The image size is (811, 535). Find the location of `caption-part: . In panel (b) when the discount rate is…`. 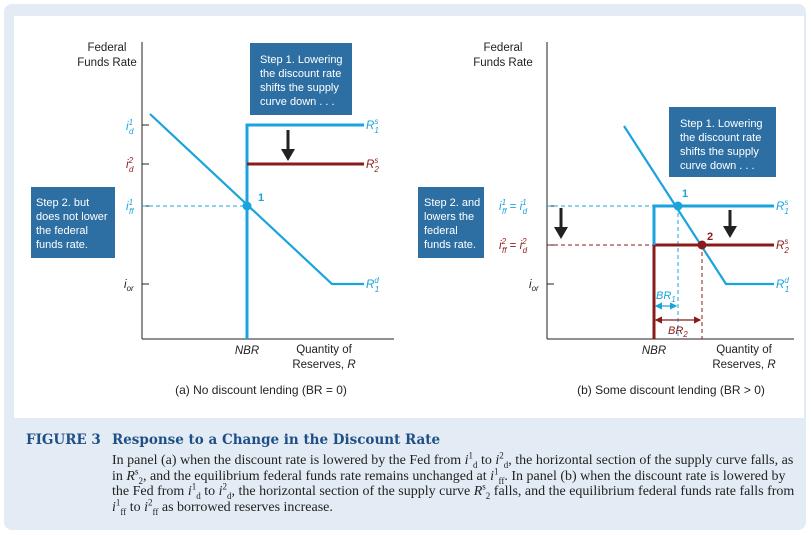

caption-part: . In panel (b) when the discount rate is… is located at coordinates (449, 484).